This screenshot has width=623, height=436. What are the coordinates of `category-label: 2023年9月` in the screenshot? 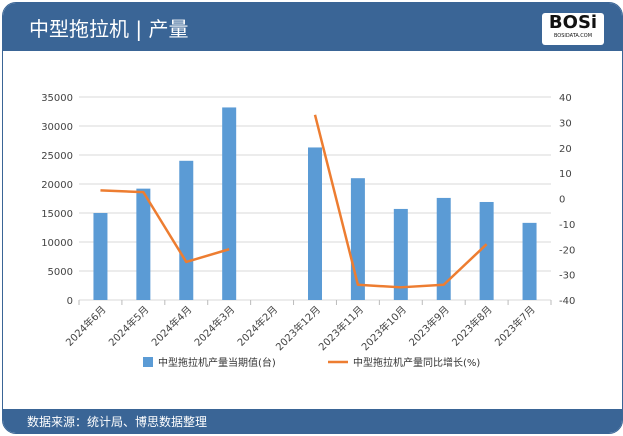 It's located at (429, 326).